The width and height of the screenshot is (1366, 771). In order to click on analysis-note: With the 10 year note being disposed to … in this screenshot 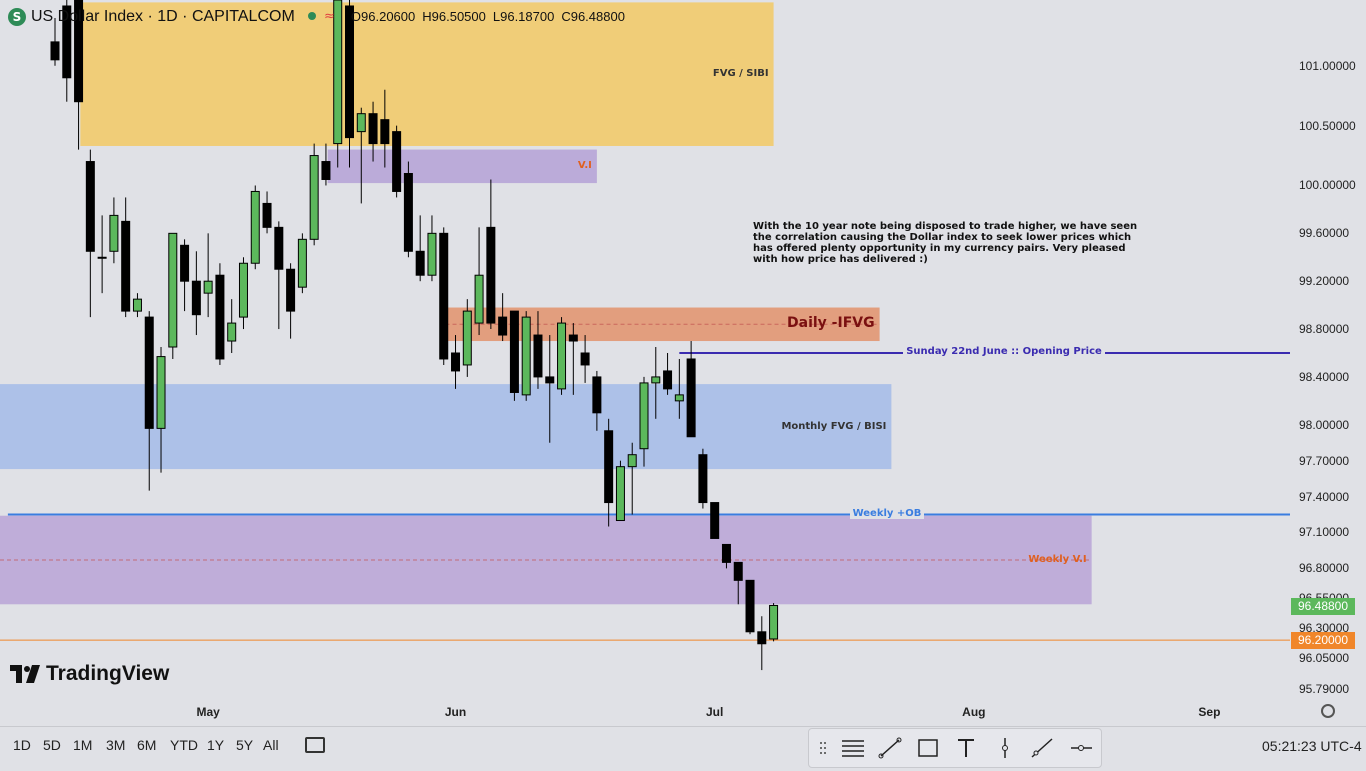, I will do `click(945, 243)`.